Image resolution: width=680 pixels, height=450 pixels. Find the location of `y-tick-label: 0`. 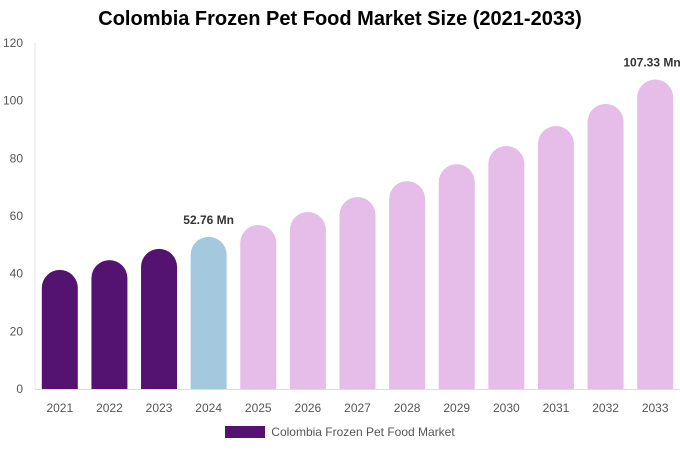

y-tick-label: 0 is located at coordinates (19, 389).